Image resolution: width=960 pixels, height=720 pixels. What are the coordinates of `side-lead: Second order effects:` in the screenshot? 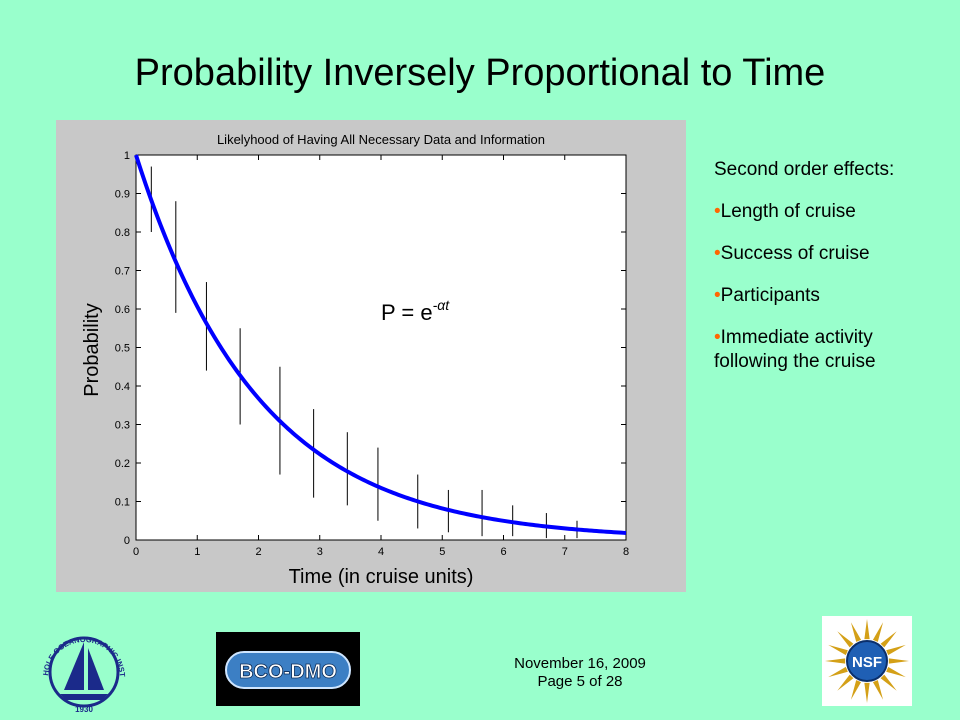 It's located at (804, 169).